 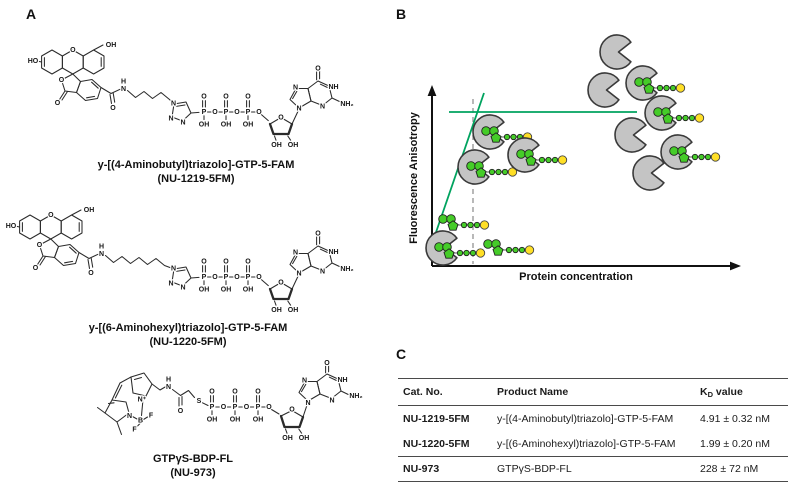 I want to click on structure-1-code: (NU-1219-5FM), so click(x=196, y=178).